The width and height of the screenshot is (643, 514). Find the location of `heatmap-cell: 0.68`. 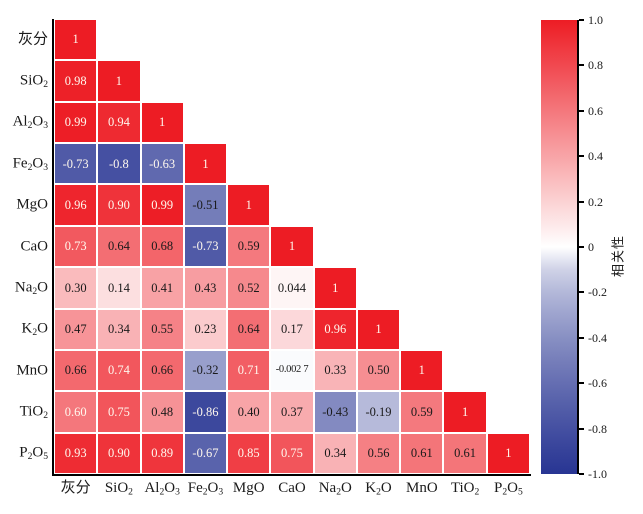

heatmap-cell: 0.68 is located at coordinates (162, 246).